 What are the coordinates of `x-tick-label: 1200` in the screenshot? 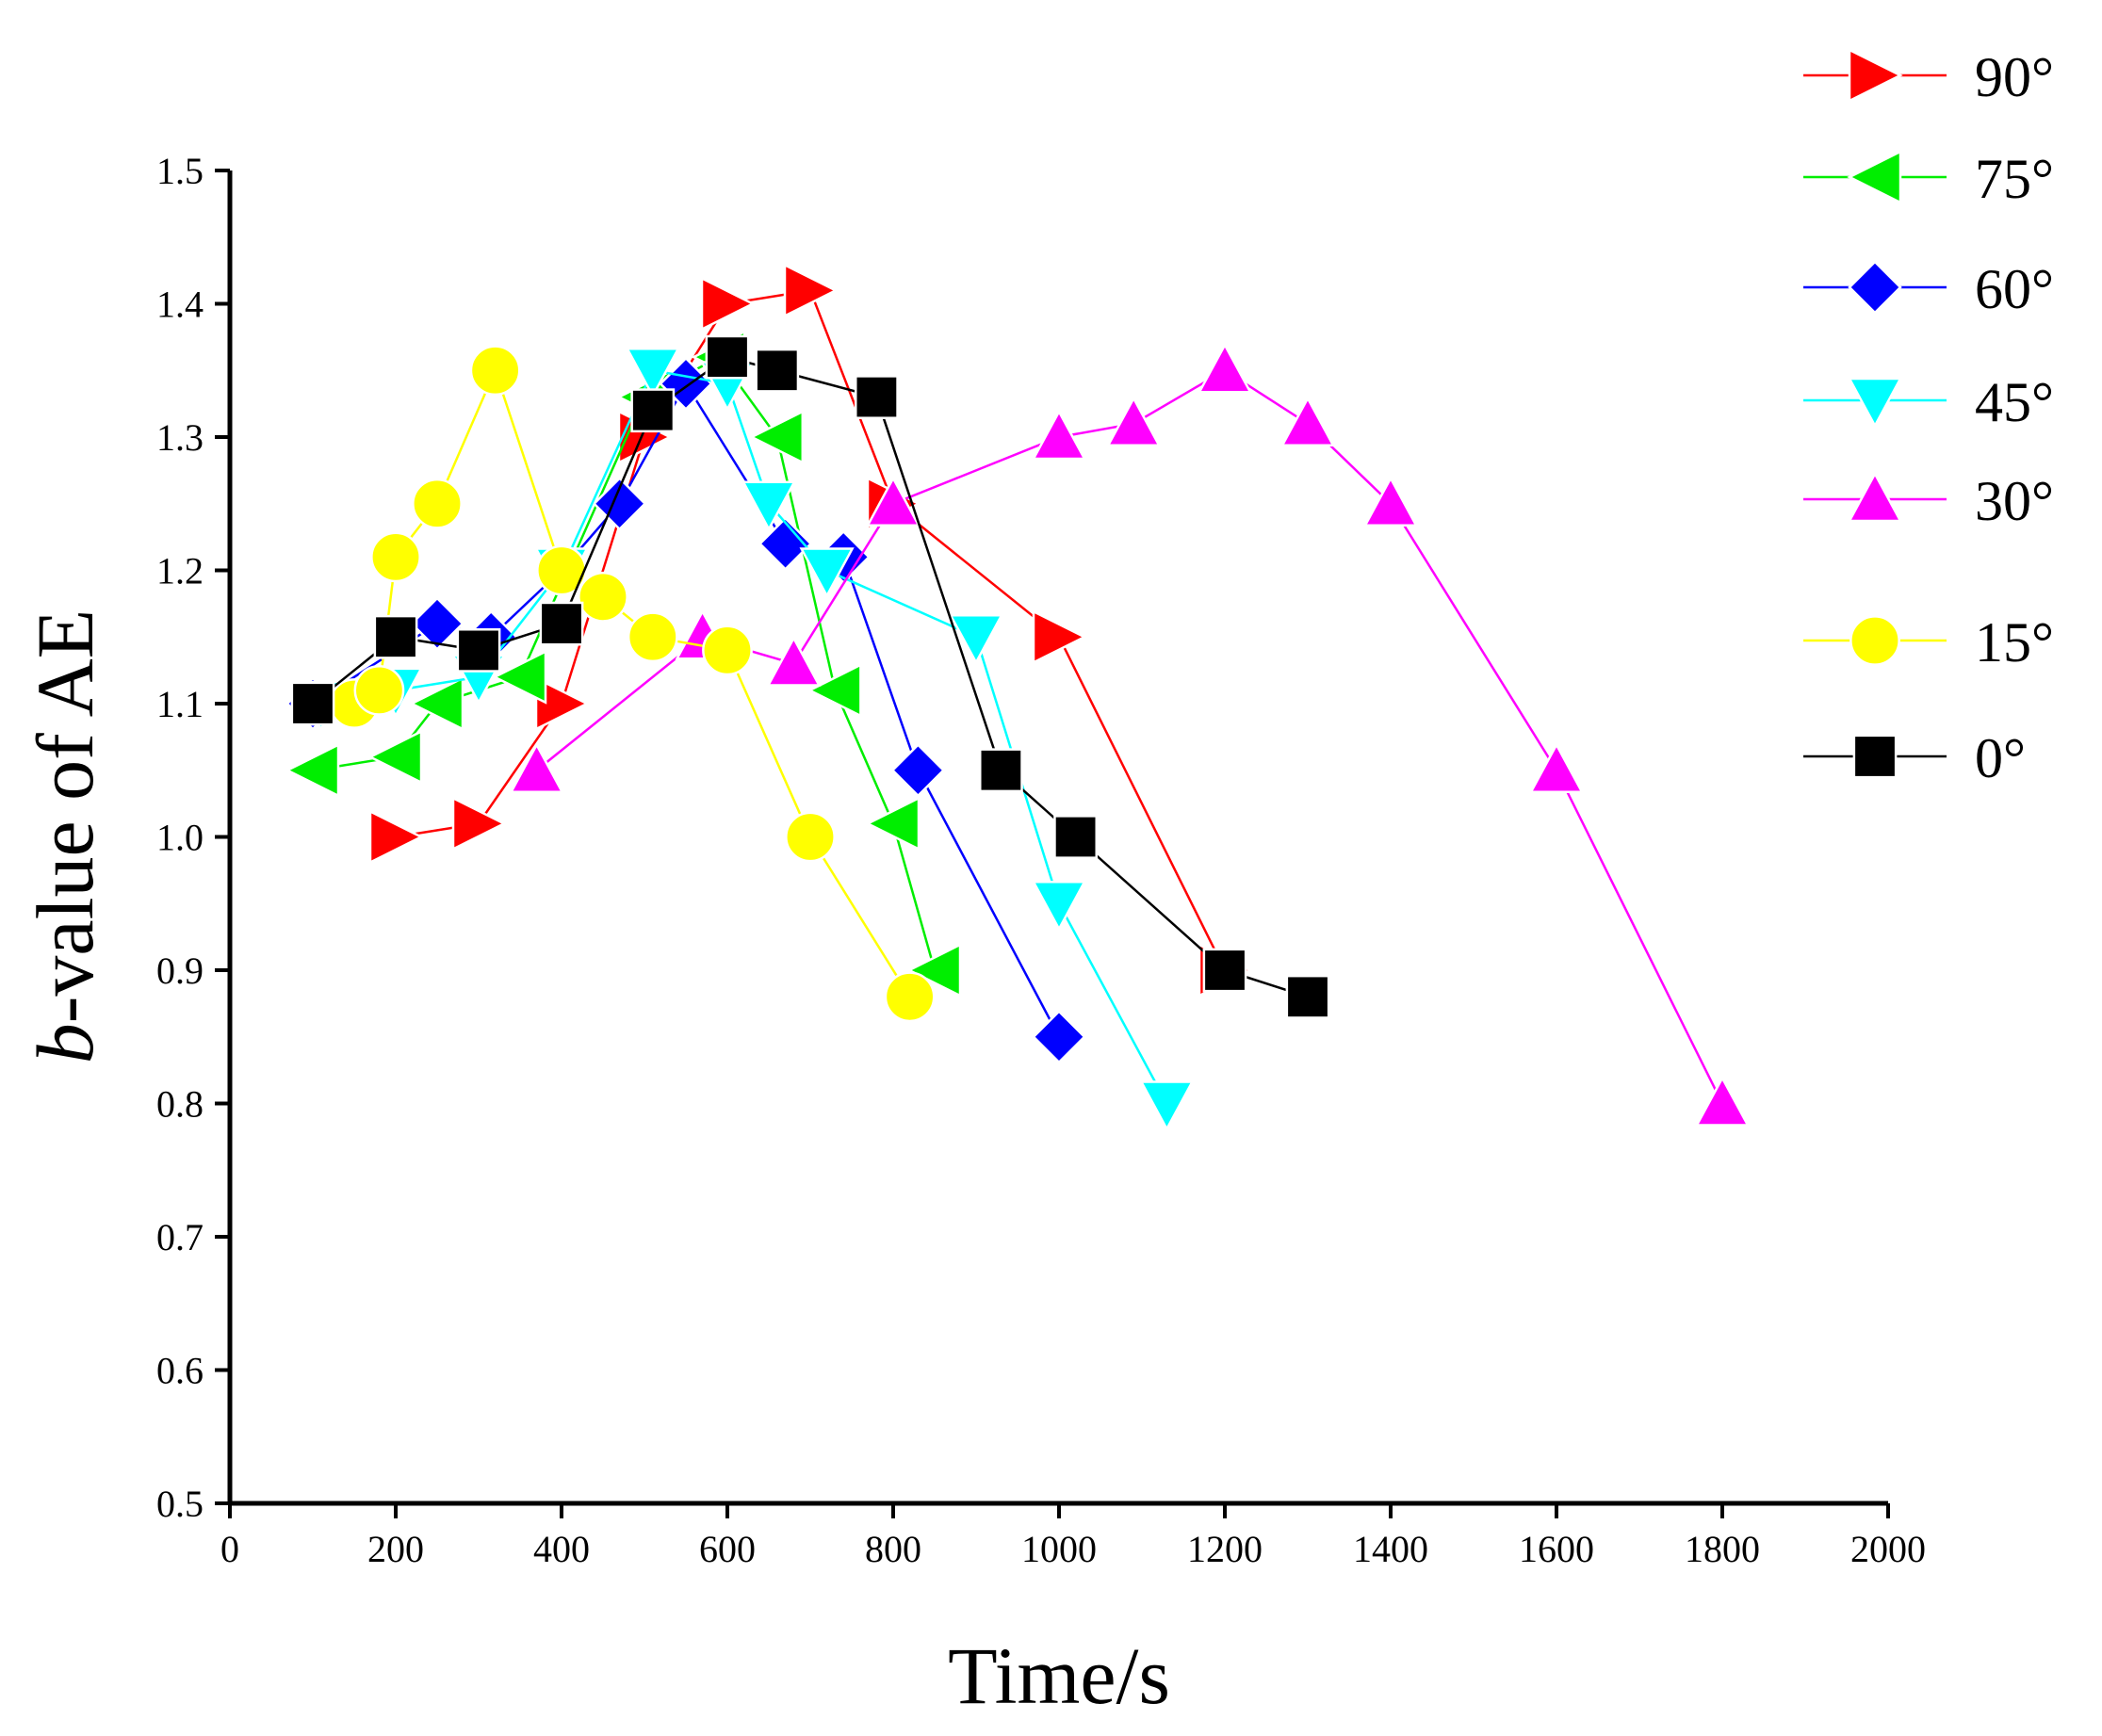 It's located at (1225, 1549).